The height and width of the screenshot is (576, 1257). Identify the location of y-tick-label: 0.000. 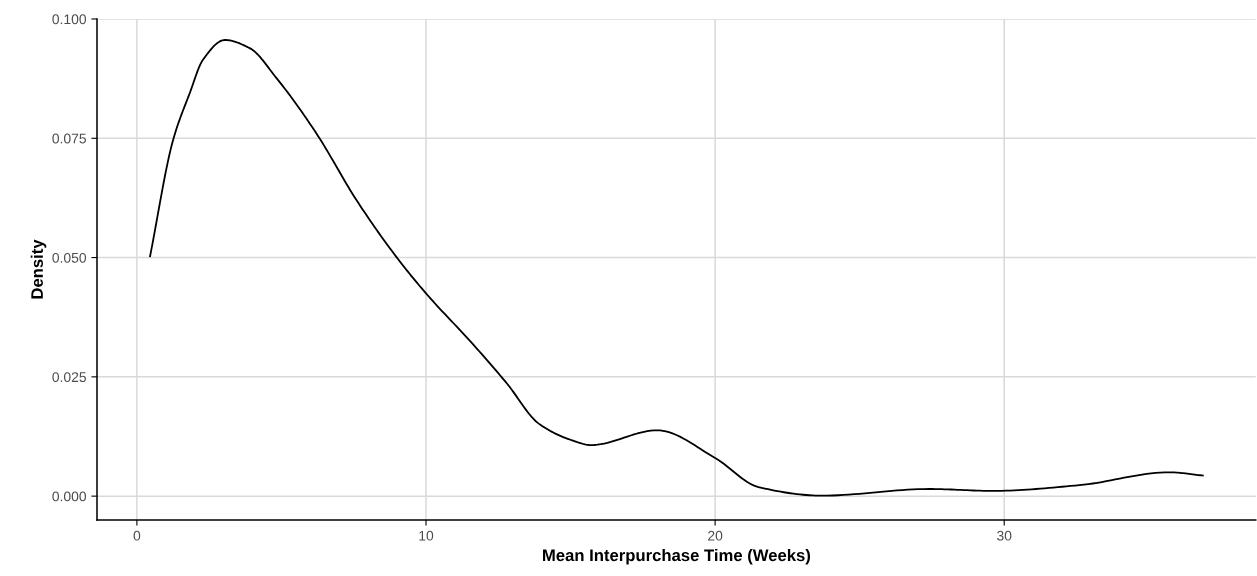
(69, 496).